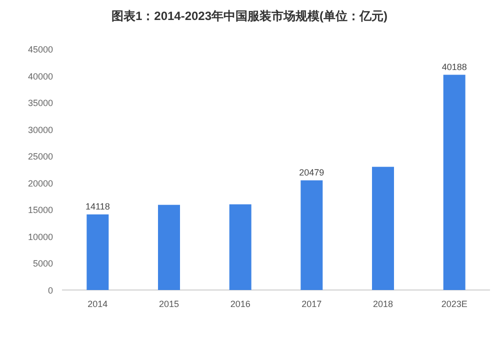  What do you see at coordinates (40, 103) in the screenshot?
I see `y-tick-label: 35000` at bounding box center [40, 103].